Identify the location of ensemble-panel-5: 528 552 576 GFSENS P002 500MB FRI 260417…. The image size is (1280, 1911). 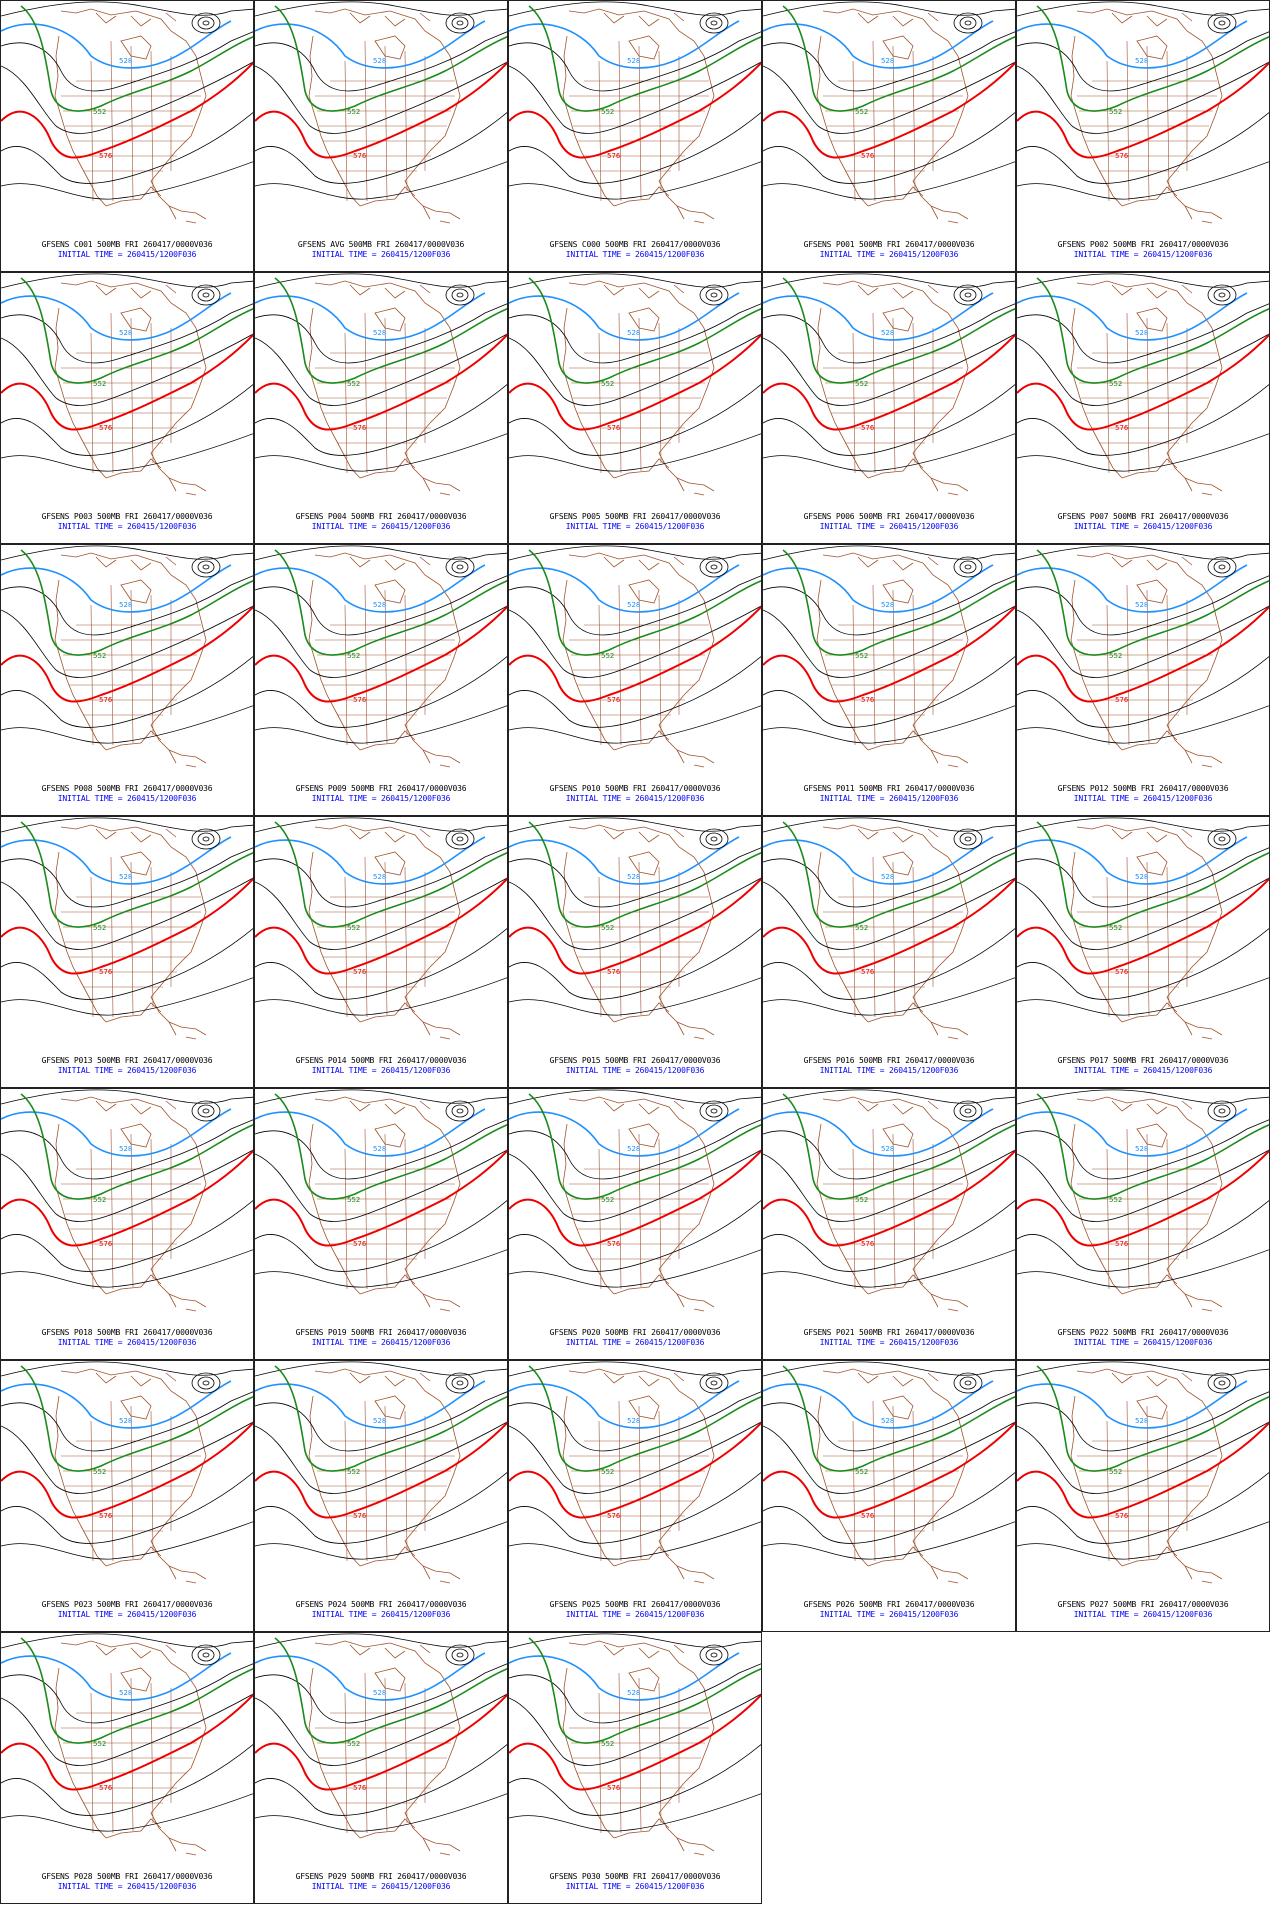
(1143, 136).